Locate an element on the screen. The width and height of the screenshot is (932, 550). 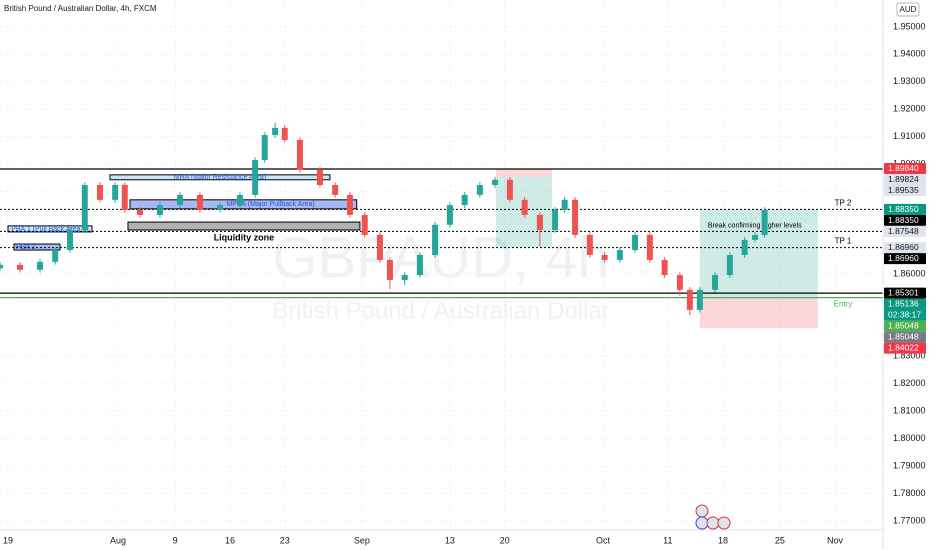
y-tick-label: 1.83000 is located at coordinates (909, 356).